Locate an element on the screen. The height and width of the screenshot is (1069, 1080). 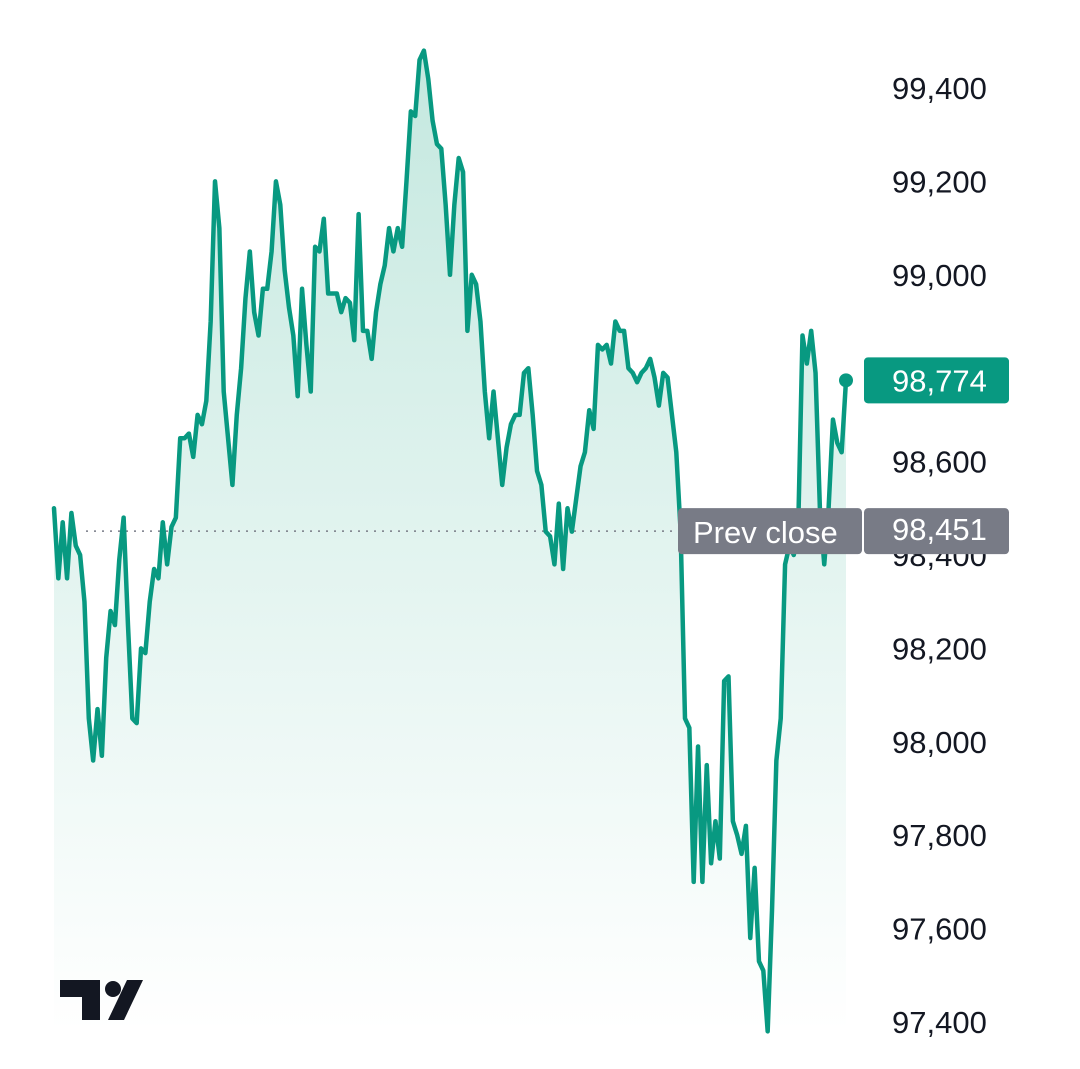
y-tick-label: 98,000 is located at coordinates (939, 742).